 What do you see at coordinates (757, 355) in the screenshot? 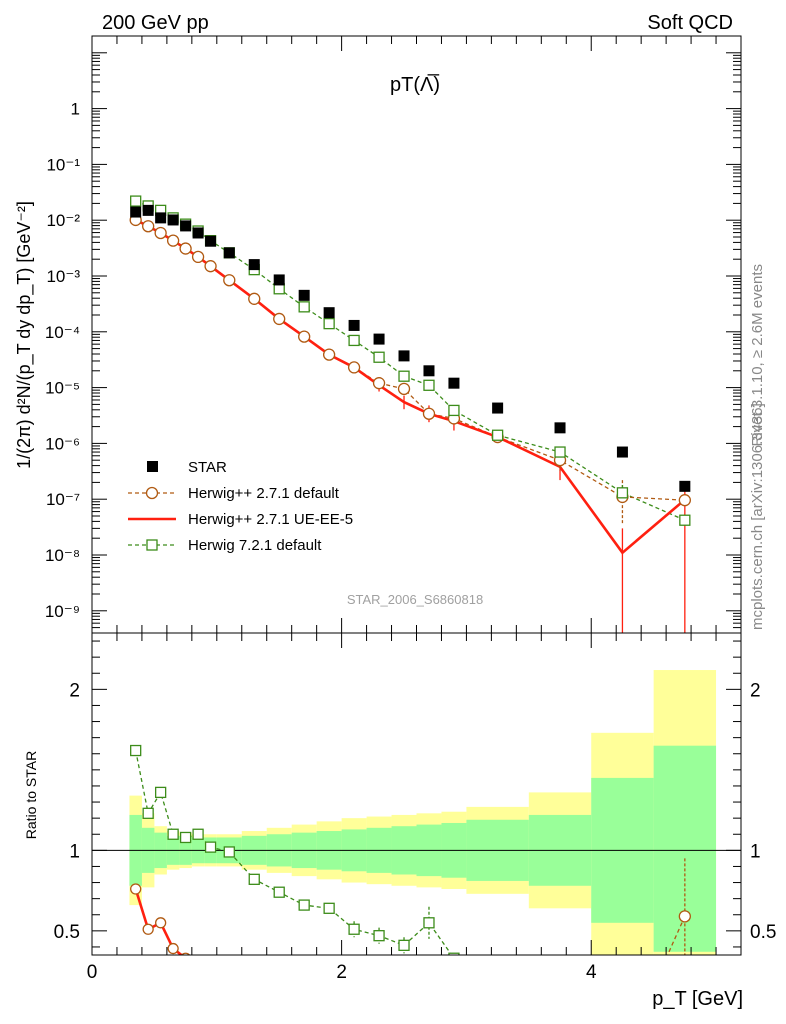
I see `rivet-version-label: Rivet 3.1.10, ≥ 2.6M events` at bounding box center [757, 355].